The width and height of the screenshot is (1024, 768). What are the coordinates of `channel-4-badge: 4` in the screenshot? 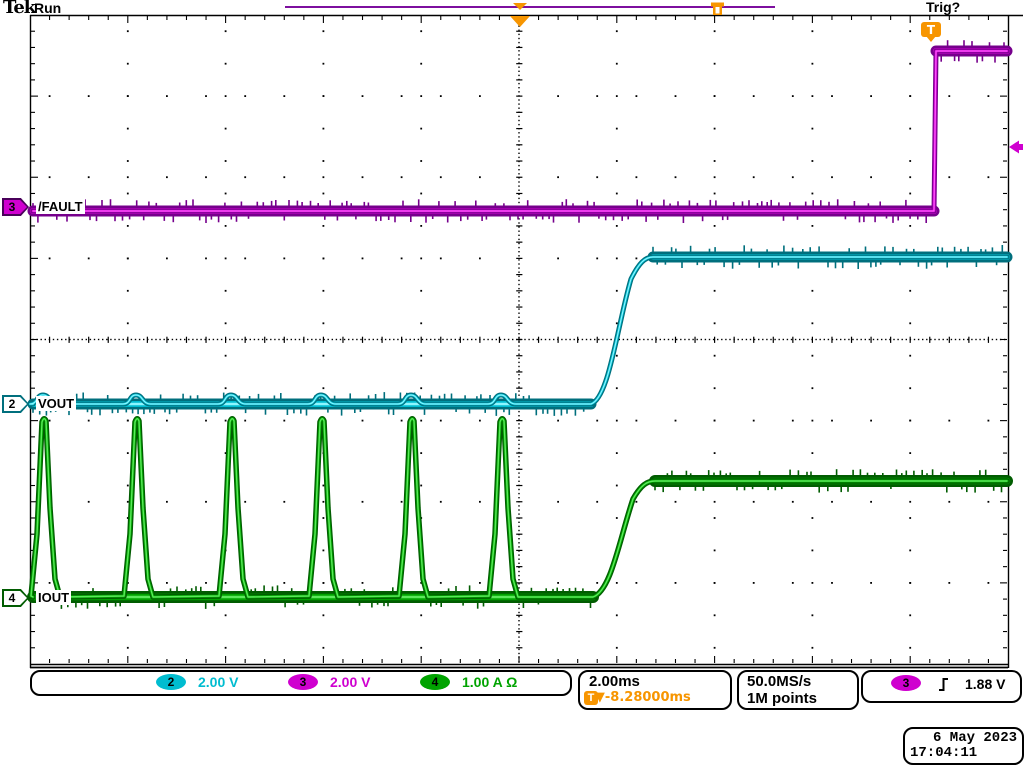 It's located at (15, 598).